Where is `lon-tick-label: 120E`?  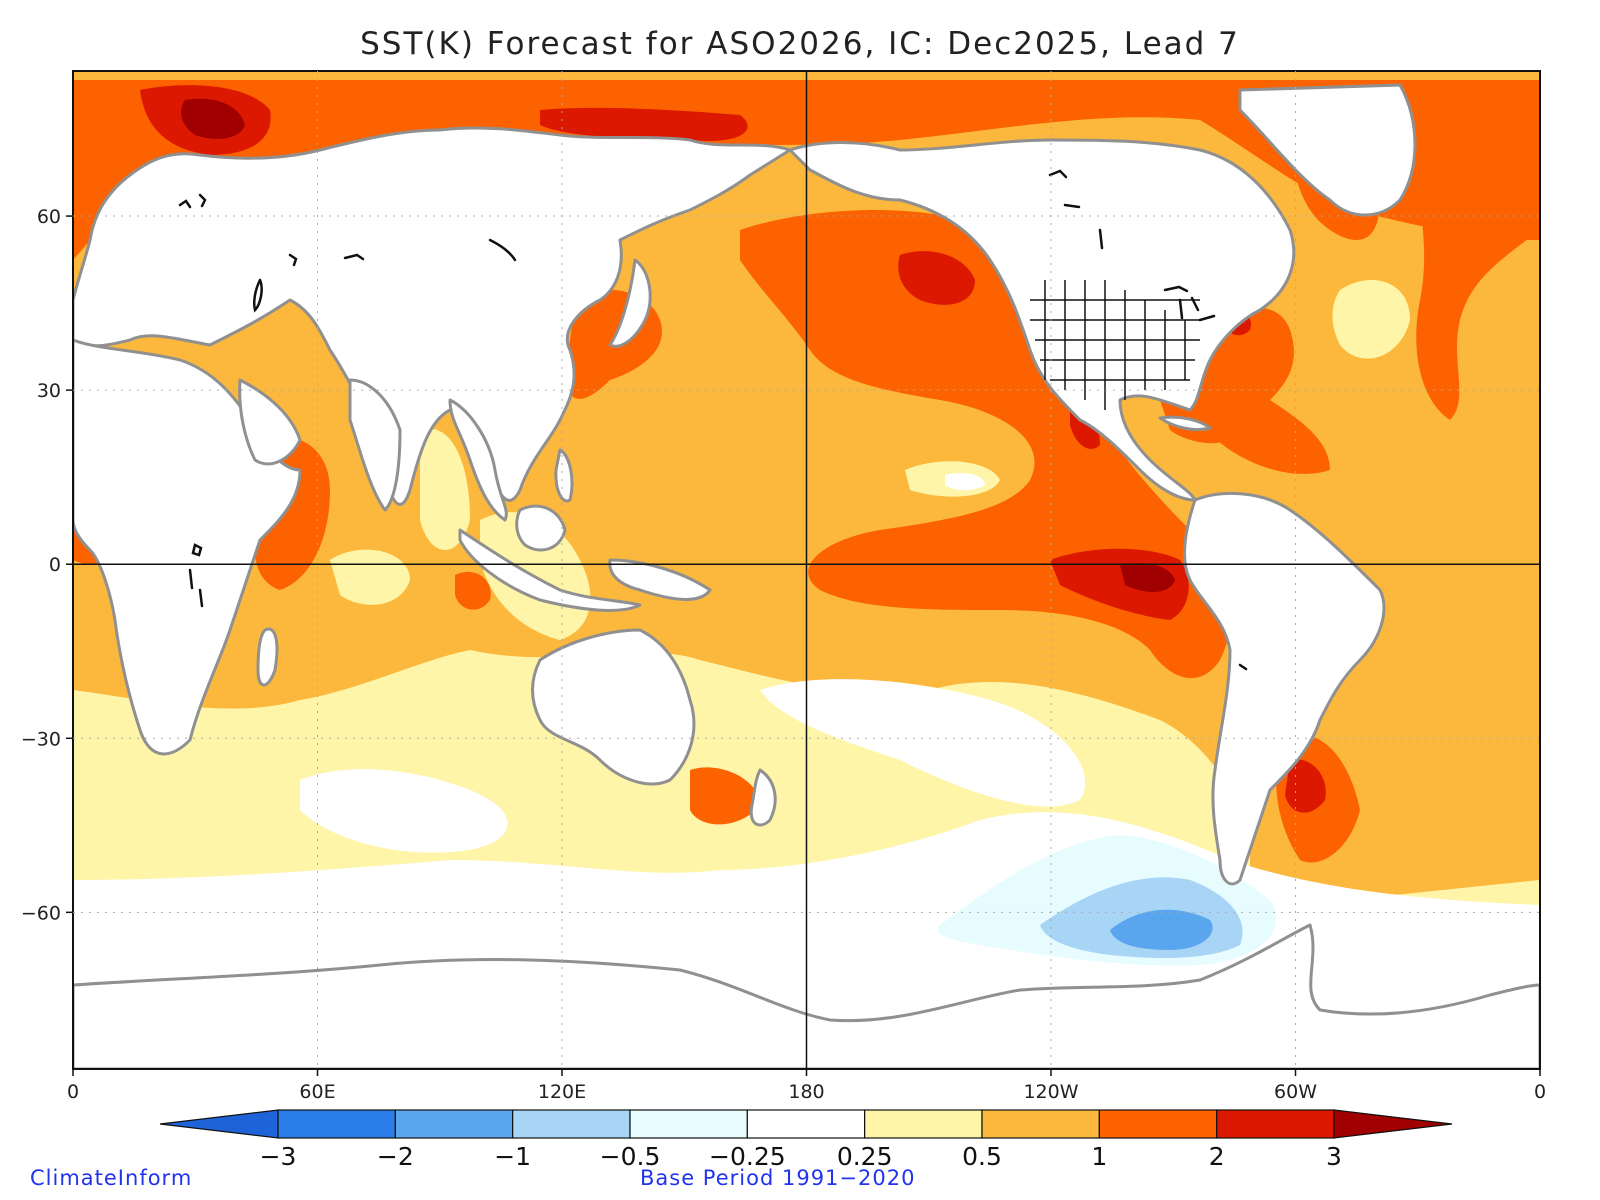
lon-tick-label: 120E is located at coordinates (562, 1092).